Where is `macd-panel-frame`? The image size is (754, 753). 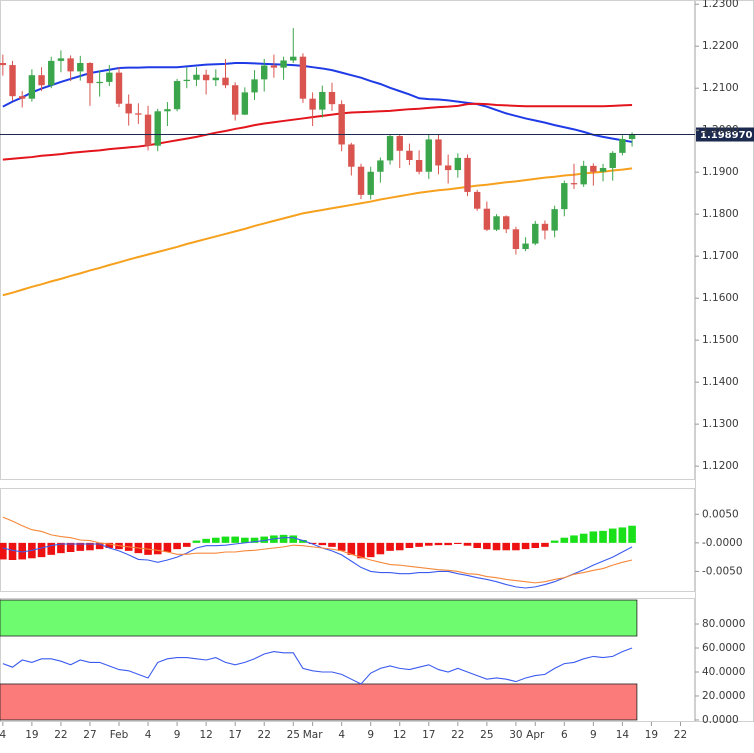 macd-panel-frame is located at coordinates (347, 540).